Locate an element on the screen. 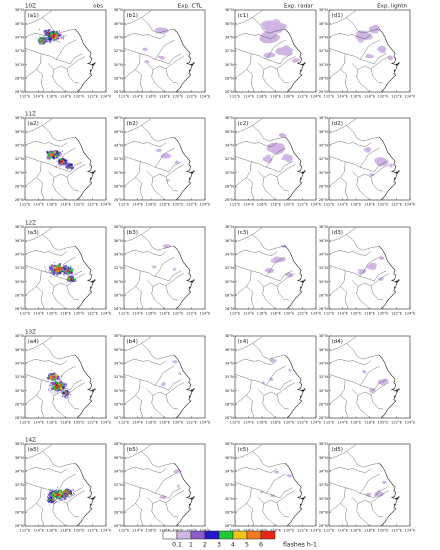 This screenshot has height=550, width=440. island is located at coordinates (194, 497).